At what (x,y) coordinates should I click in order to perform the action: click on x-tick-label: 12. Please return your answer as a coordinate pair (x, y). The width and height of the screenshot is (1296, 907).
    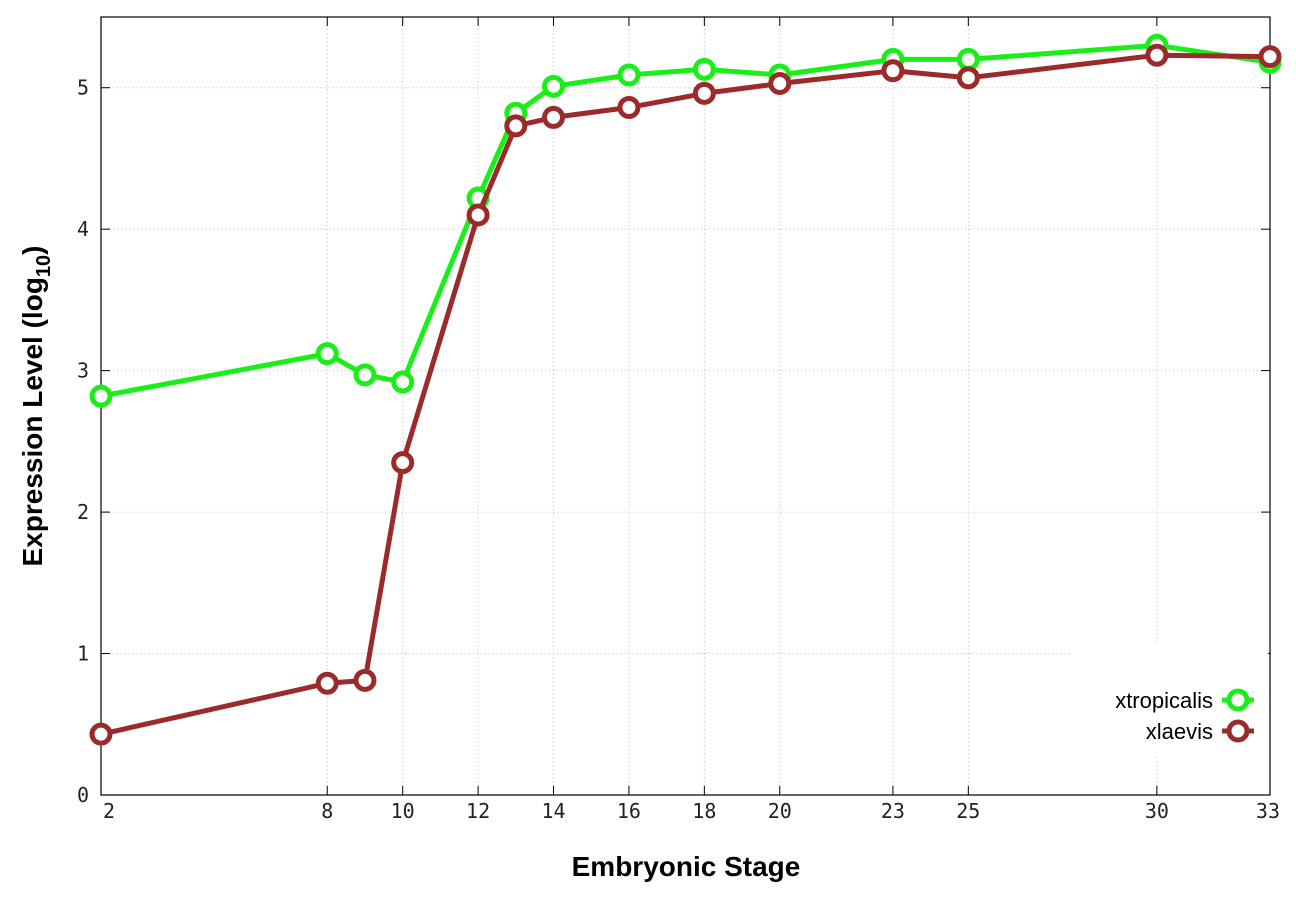
    Looking at the image, I should click on (478, 811).